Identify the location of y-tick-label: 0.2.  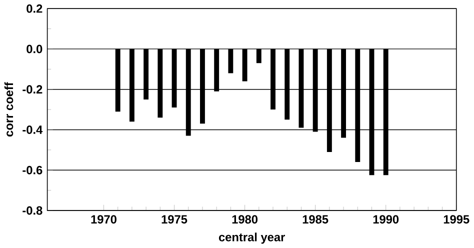
(34, 8).